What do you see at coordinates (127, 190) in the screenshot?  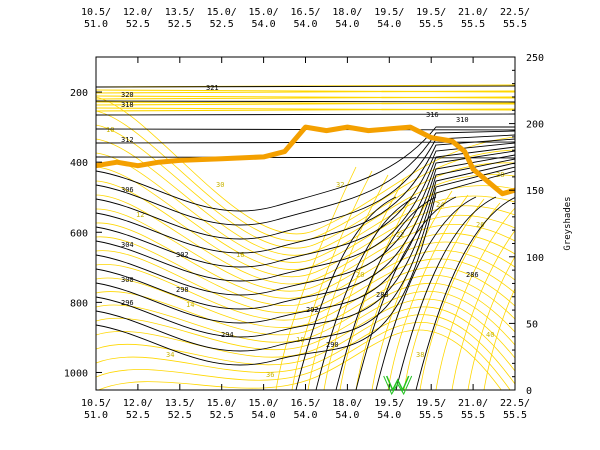 I see `theta-contour-label: 306` at bounding box center [127, 190].